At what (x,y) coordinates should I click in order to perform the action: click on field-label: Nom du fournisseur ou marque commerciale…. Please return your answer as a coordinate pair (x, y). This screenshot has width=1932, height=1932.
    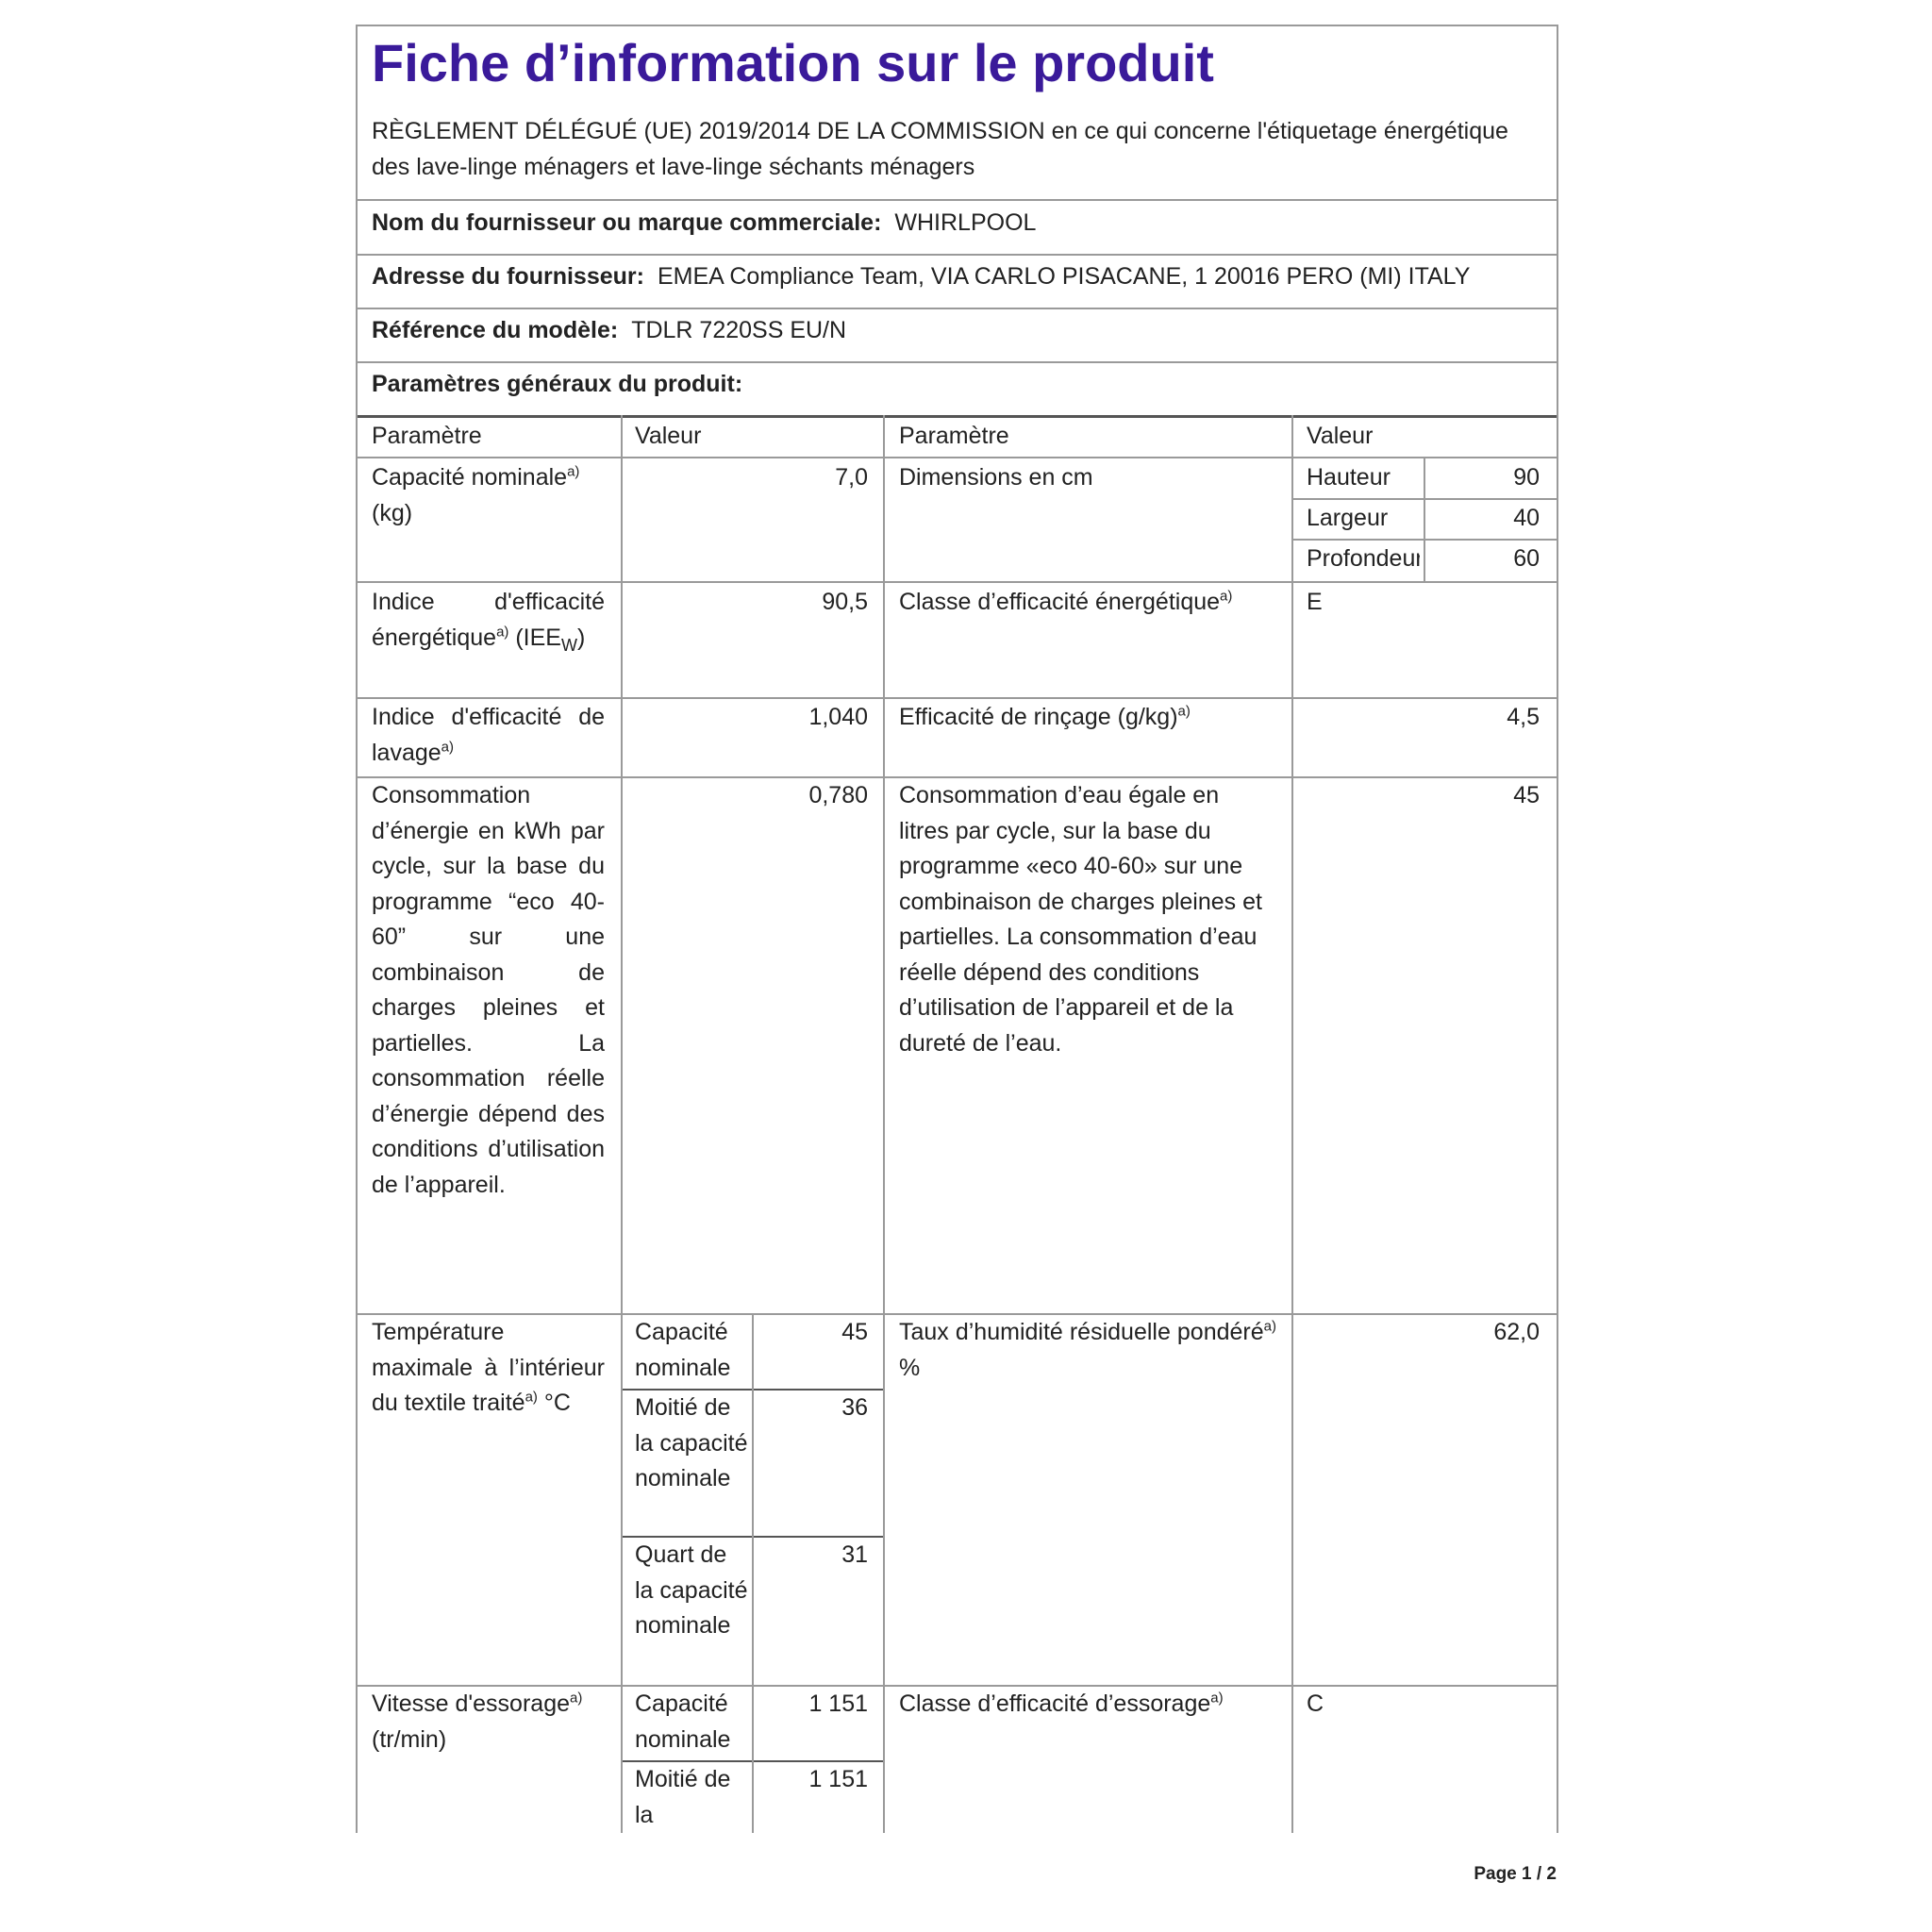
    Looking at the image, I should click on (627, 223).